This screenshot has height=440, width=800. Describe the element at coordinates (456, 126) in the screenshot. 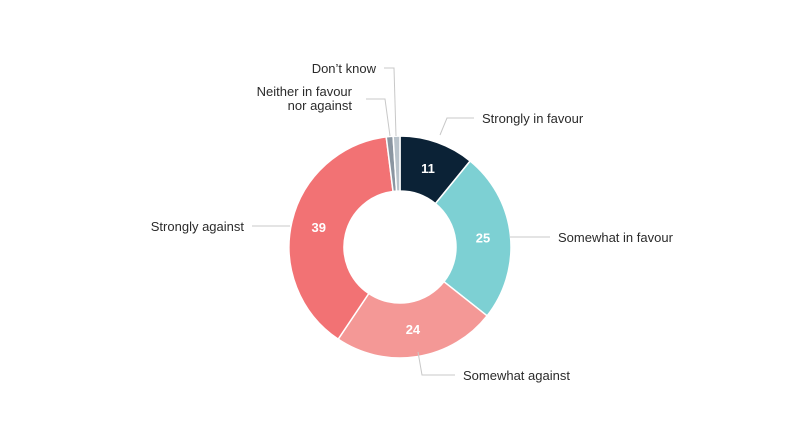

I see `leader-line-strongly-in-favour` at that location.